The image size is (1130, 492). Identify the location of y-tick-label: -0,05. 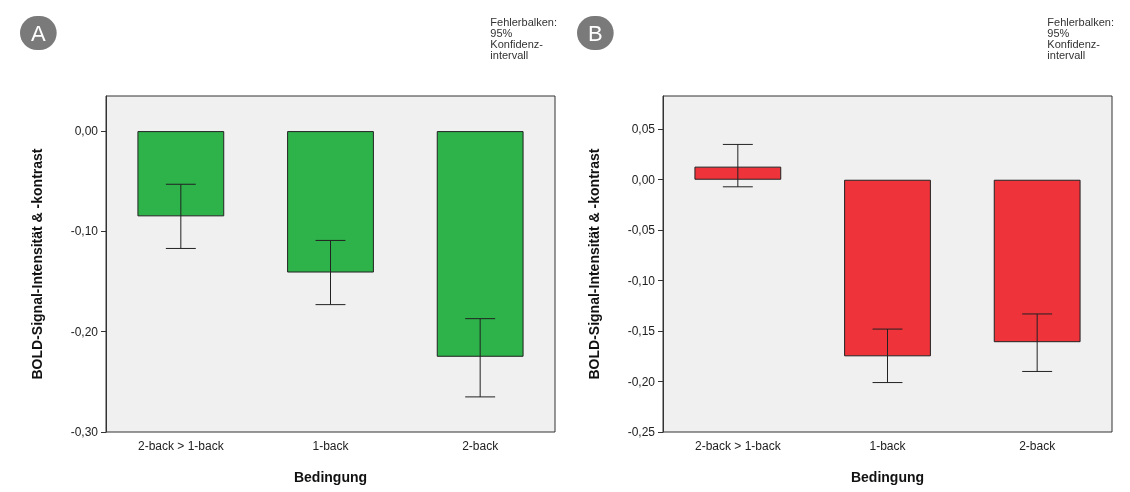
(641, 230).